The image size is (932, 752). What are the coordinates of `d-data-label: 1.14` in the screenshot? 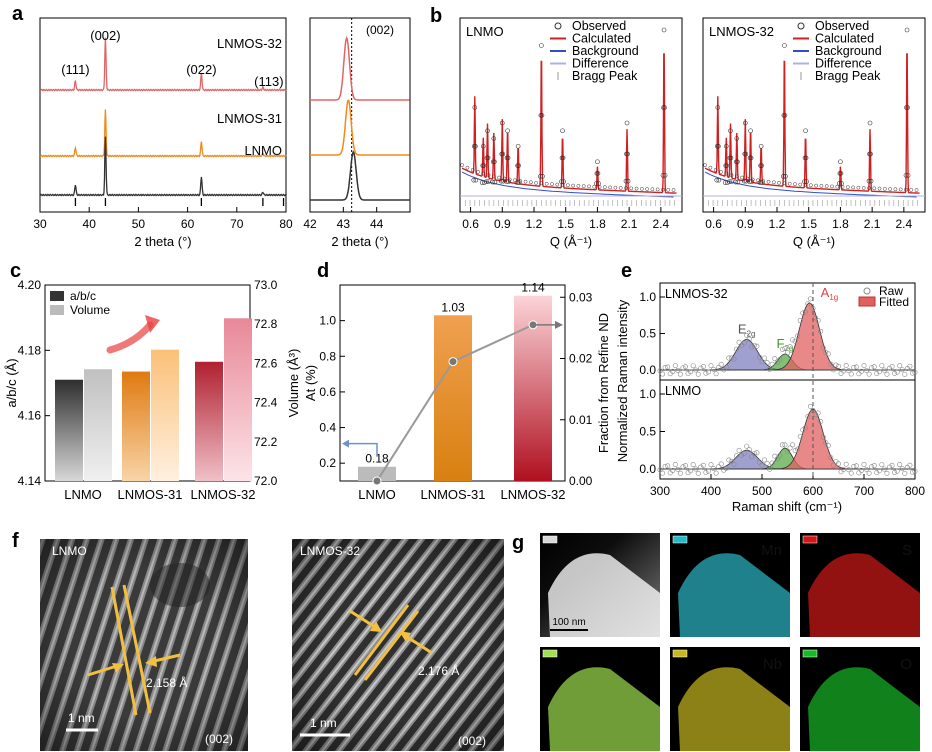 It's located at (533, 288).